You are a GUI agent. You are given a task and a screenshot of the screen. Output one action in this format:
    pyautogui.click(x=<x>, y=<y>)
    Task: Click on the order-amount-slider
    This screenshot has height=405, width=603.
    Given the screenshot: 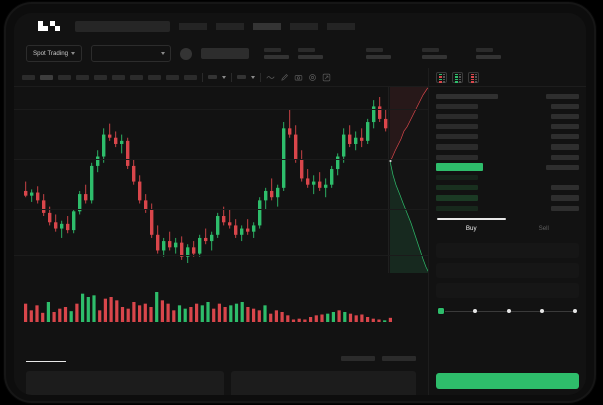 What is the action you would take?
    pyautogui.click(x=507, y=311)
    